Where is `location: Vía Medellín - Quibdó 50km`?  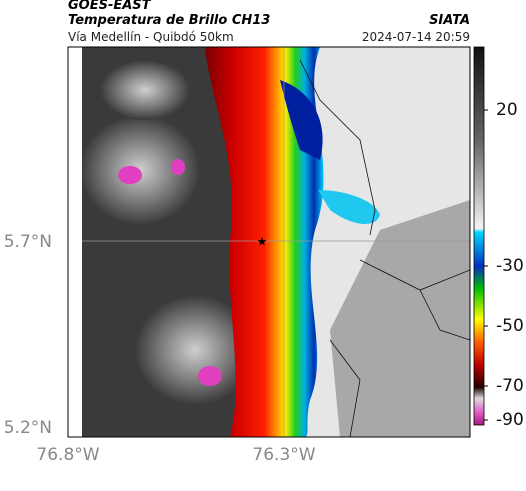
location: Vía Medellín - Quibdó 50km is located at coordinates (151, 37).